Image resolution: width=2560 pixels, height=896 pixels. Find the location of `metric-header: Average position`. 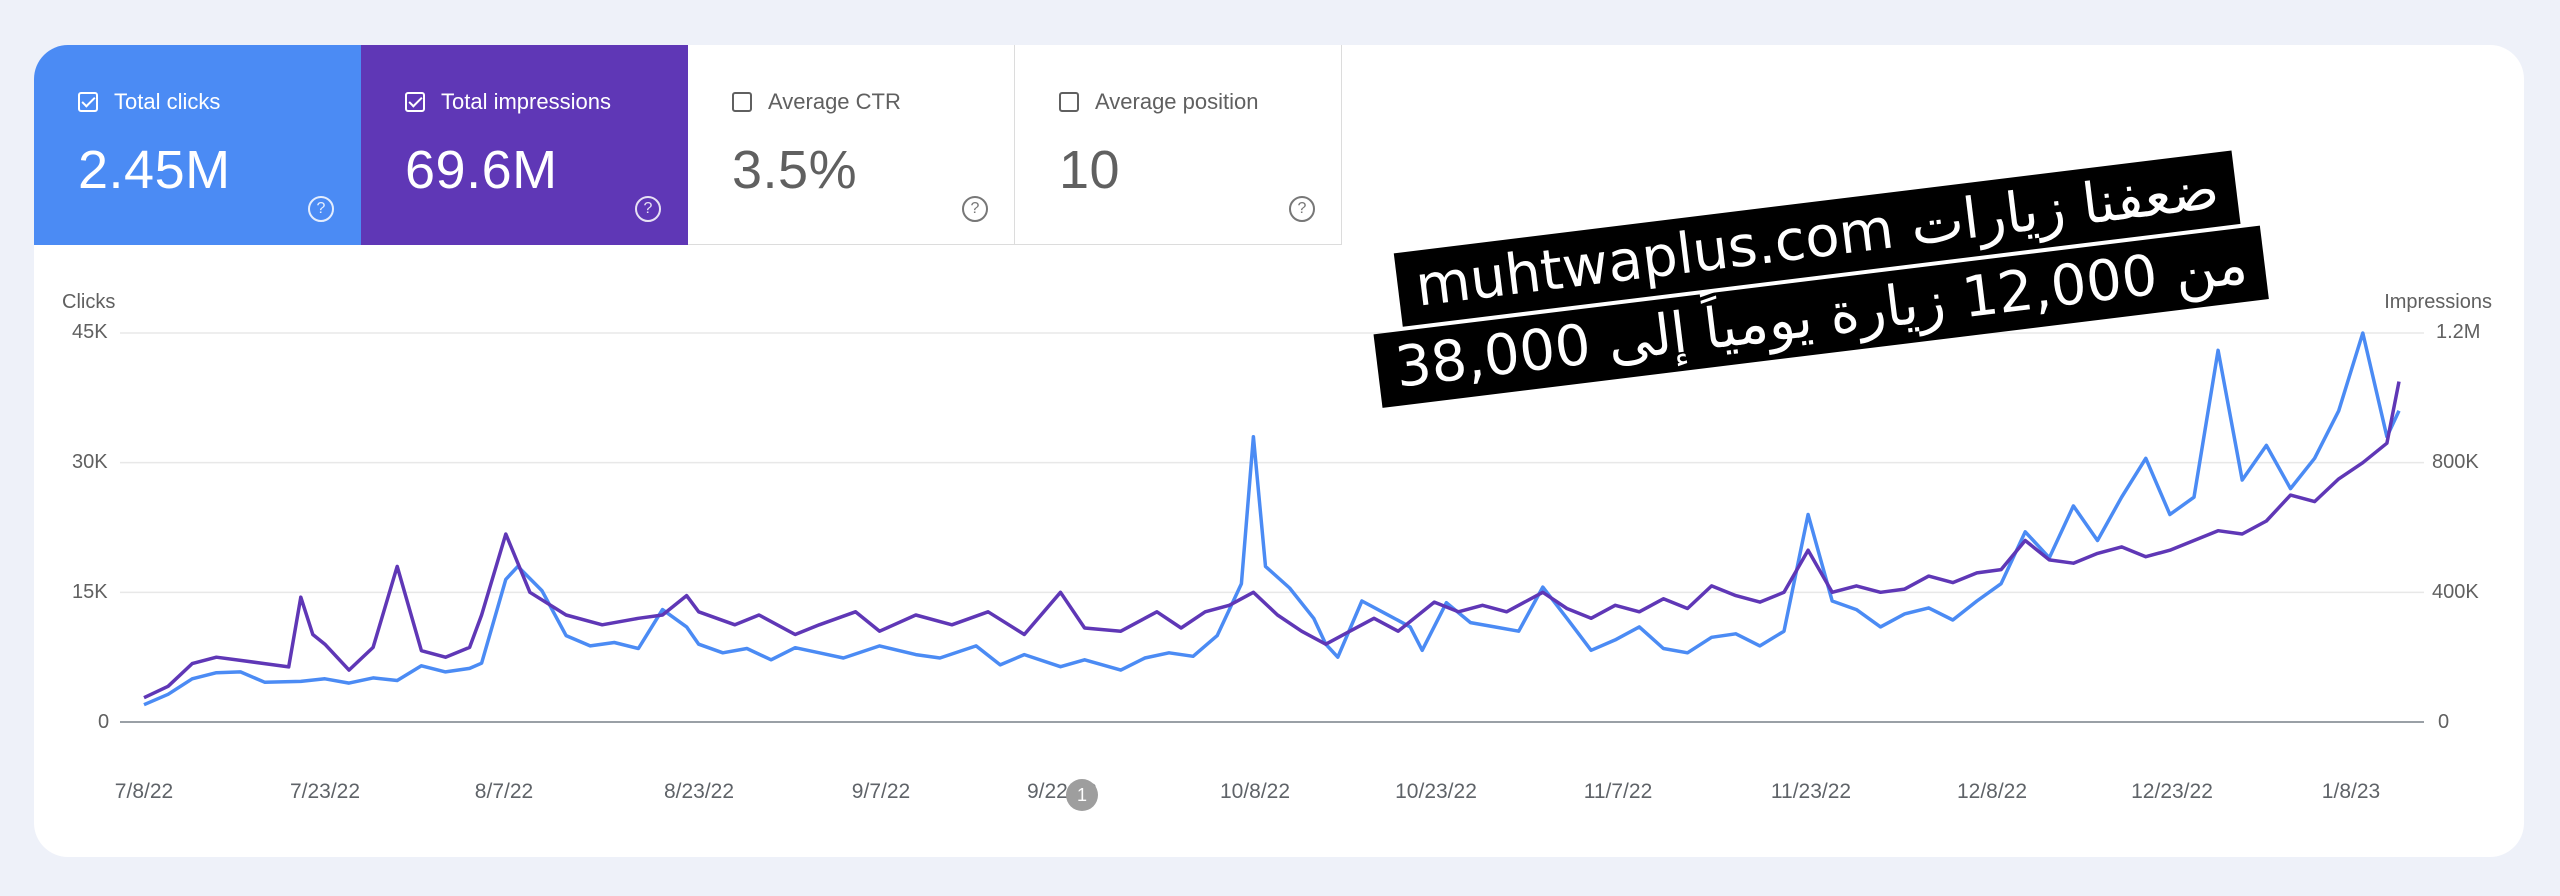

metric-header: Average position is located at coordinates (1159, 102).